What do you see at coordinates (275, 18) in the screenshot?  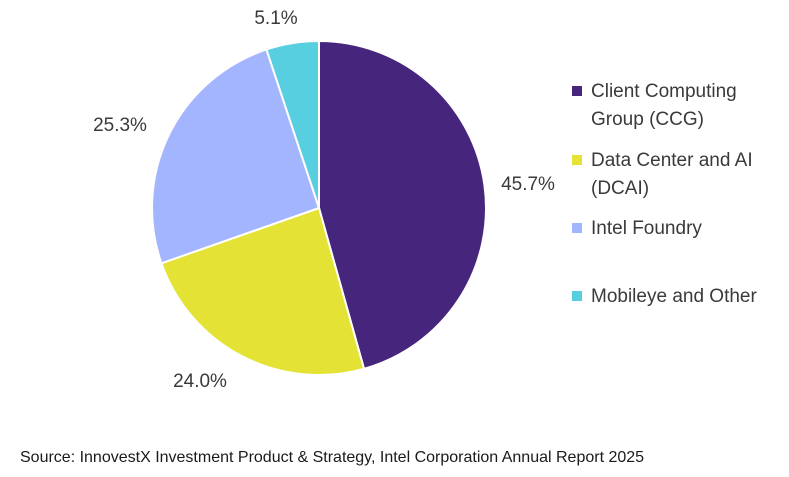 I see `value-label-4: 5.1%` at bounding box center [275, 18].